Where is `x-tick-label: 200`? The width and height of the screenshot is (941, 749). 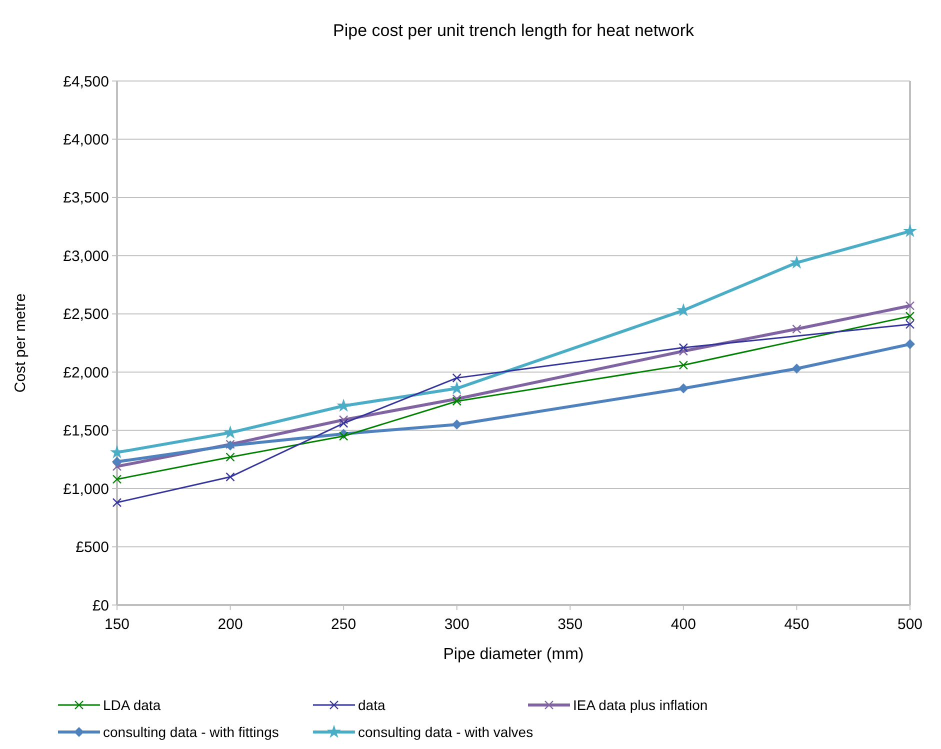 x-tick-label: 200 is located at coordinates (230, 624).